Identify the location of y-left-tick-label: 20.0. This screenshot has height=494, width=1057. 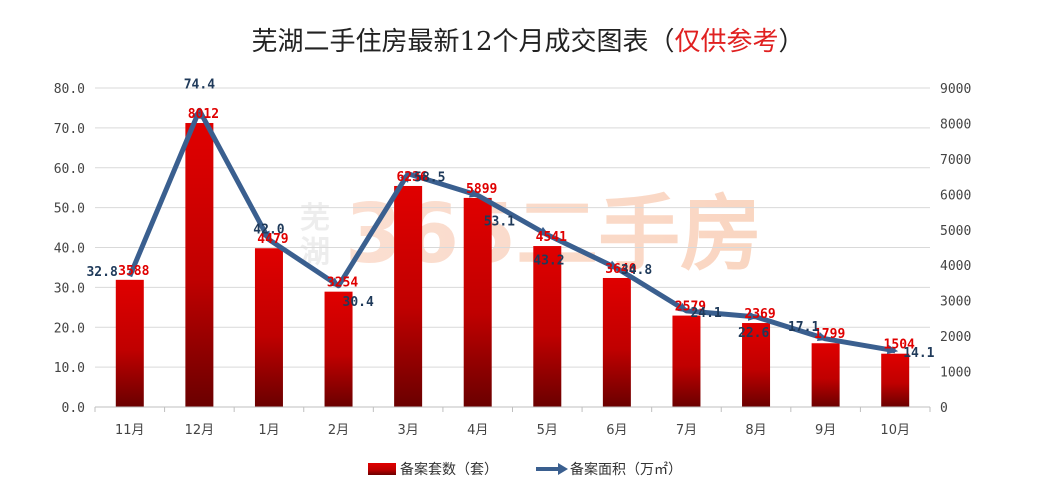
(69, 328).